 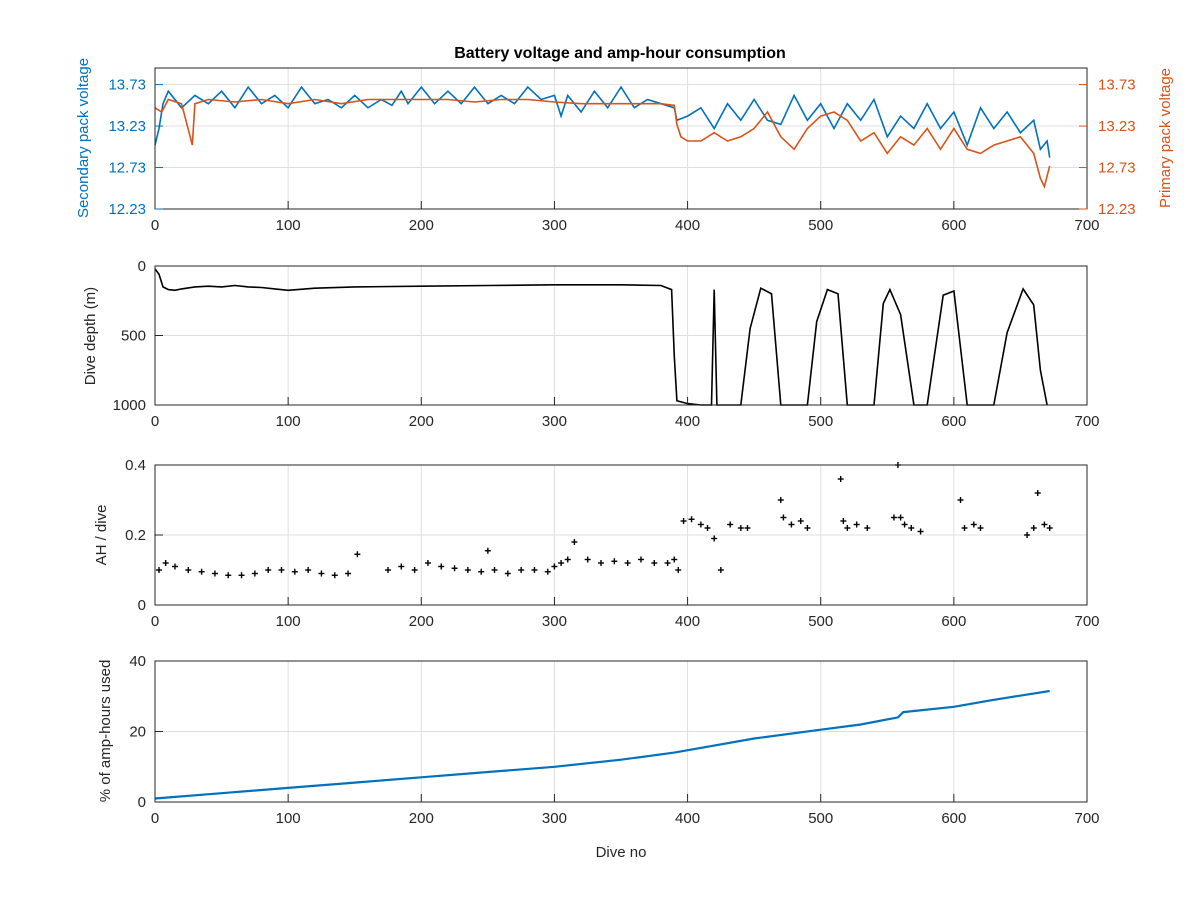 What do you see at coordinates (1117, 168) in the screenshot?
I see `y2-tick-label: 12.73` at bounding box center [1117, 168].